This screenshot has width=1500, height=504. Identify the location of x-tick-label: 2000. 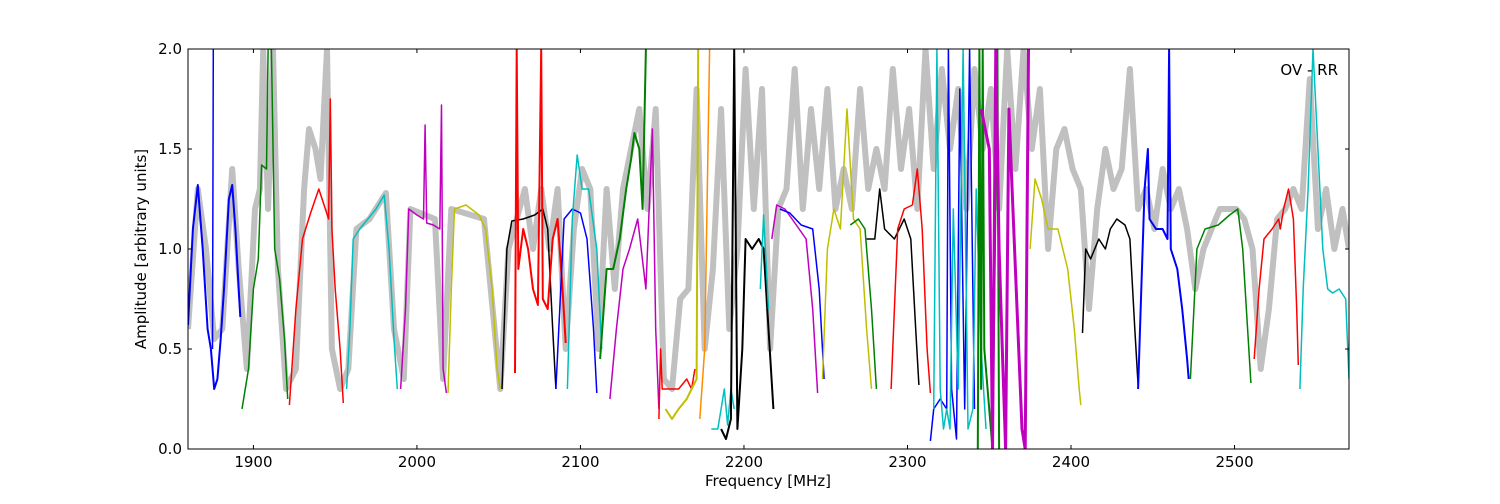
(417, 462).